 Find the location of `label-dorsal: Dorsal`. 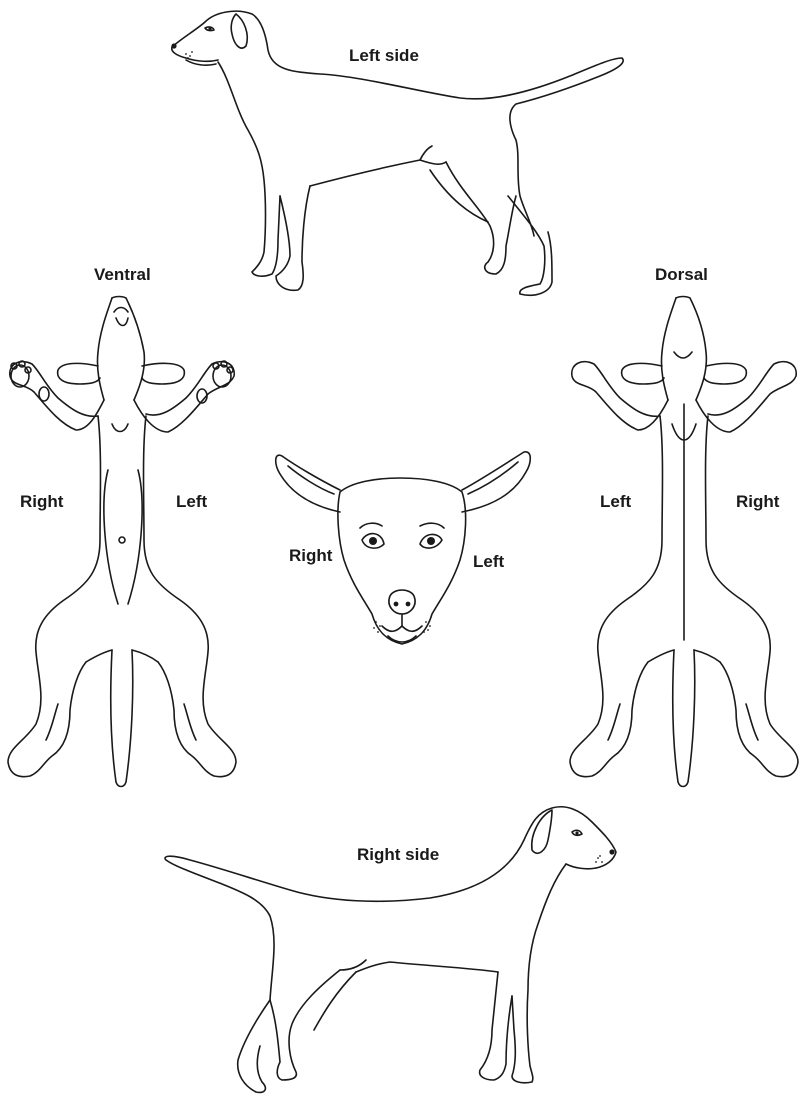

label-dorsal: Dorsal is located at coordinates (681, 274).